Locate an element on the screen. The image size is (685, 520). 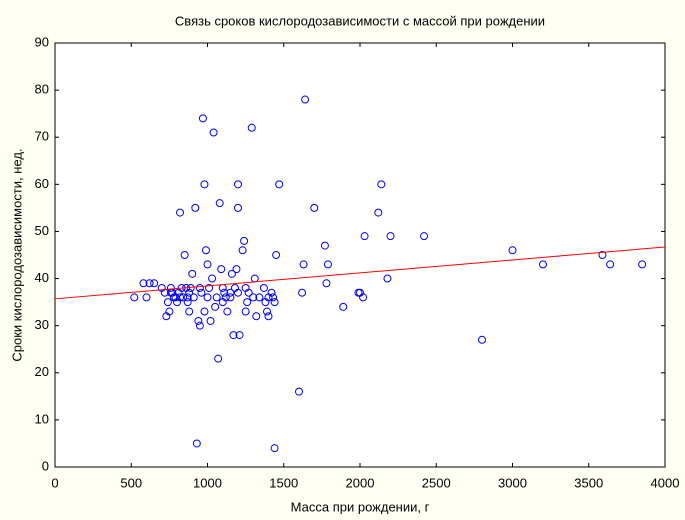
x-tick-label: 3000 is located at coordinates (512, 482).